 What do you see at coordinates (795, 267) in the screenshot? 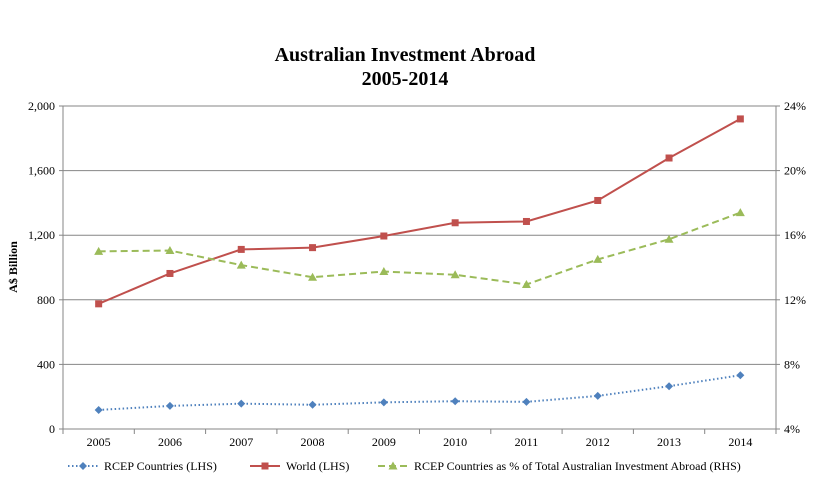
I see `right-axis-ticks: 4% 8% 12% 16% 20% 24%` at bounding box center [795, 267].